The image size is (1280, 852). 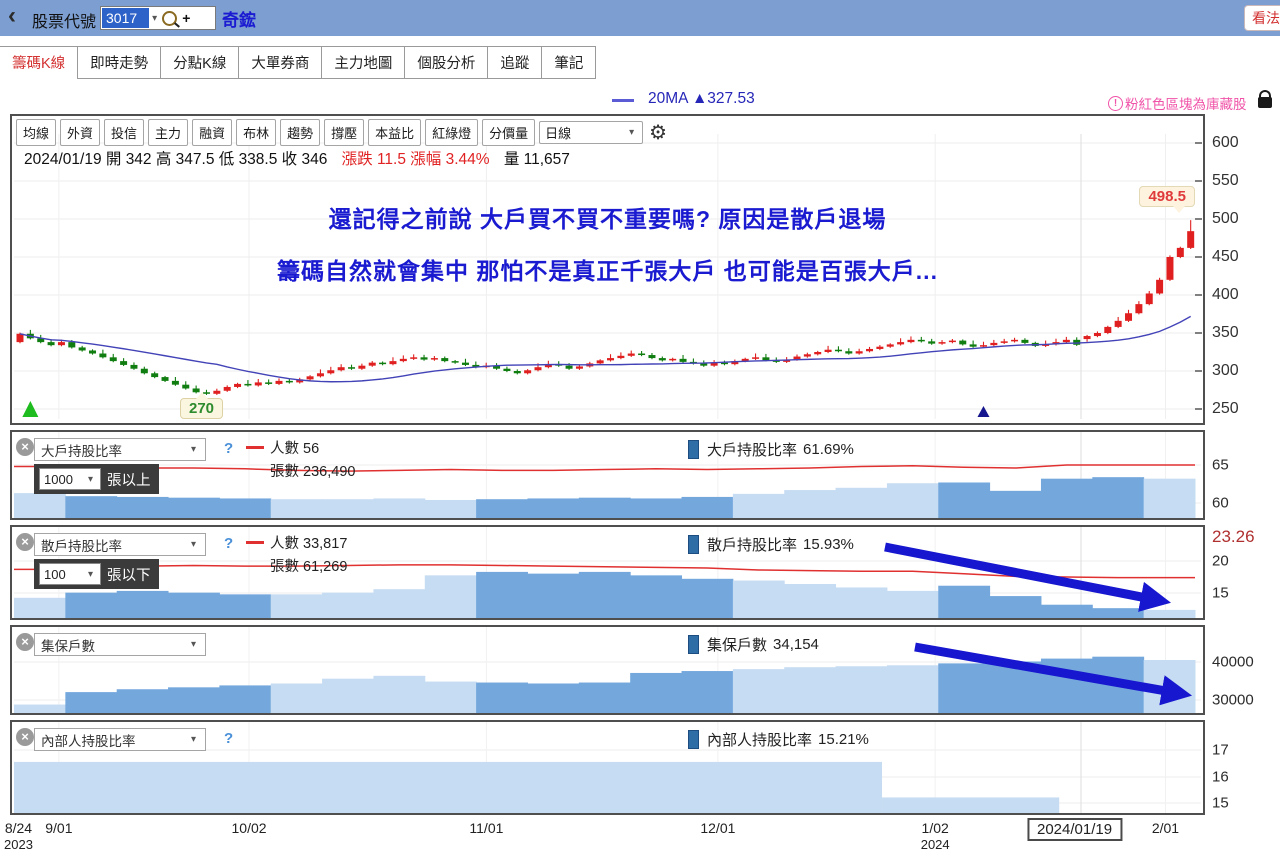 I want to click on price-axis-tick: 550, so click(x=1225, y=180).